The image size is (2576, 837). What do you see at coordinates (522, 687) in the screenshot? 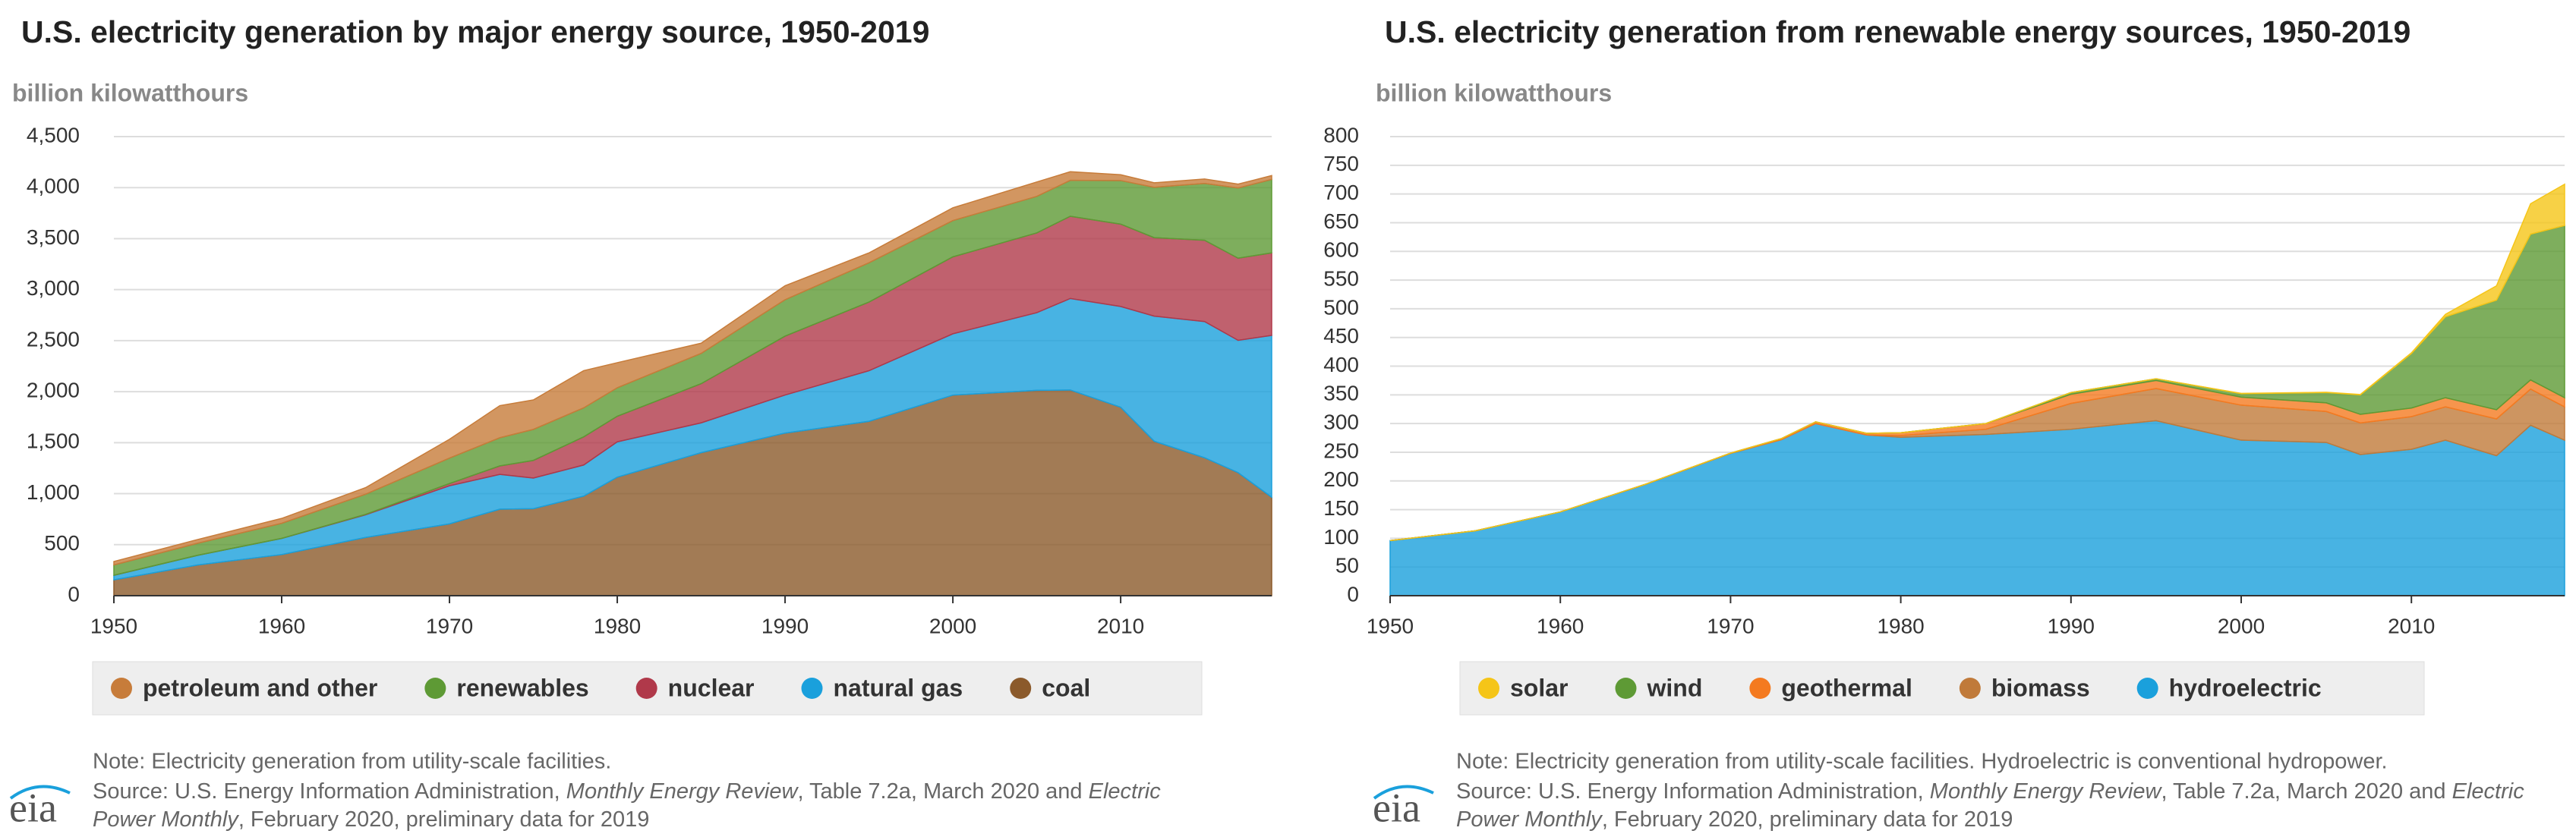
I see `legend-label: renewables` at bounding box center [522, 687].